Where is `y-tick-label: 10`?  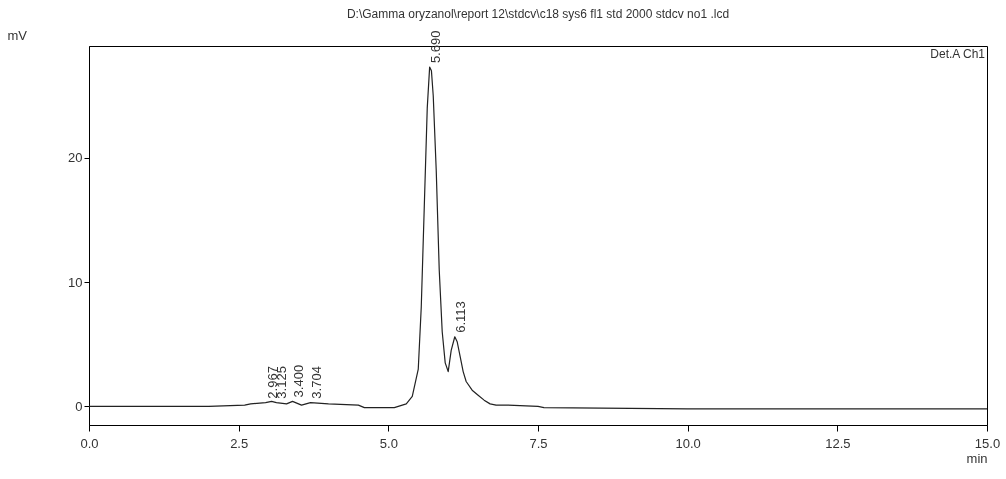 y-tick-label: 10 is located at coordinates (75, 282).